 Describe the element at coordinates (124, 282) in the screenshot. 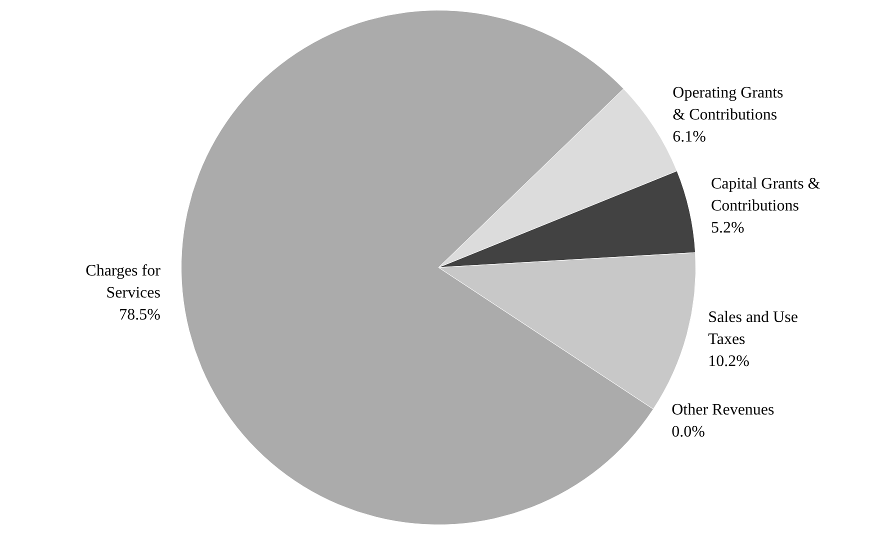

I see `slice-label: Charges for Services` at that location.